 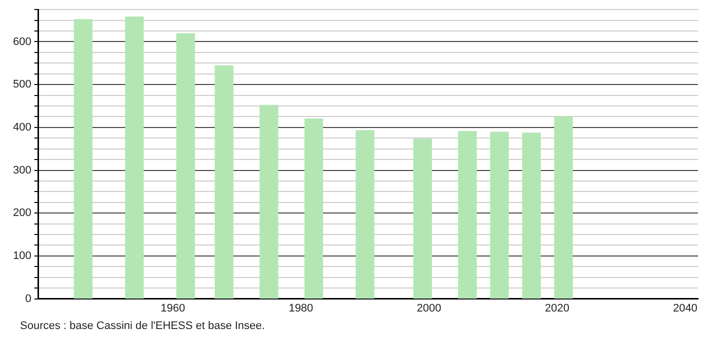 What do you see at coordinates (28, 298) in the screenshot?
I see `y-tick-label: 0` at bounding box center [28, 298].